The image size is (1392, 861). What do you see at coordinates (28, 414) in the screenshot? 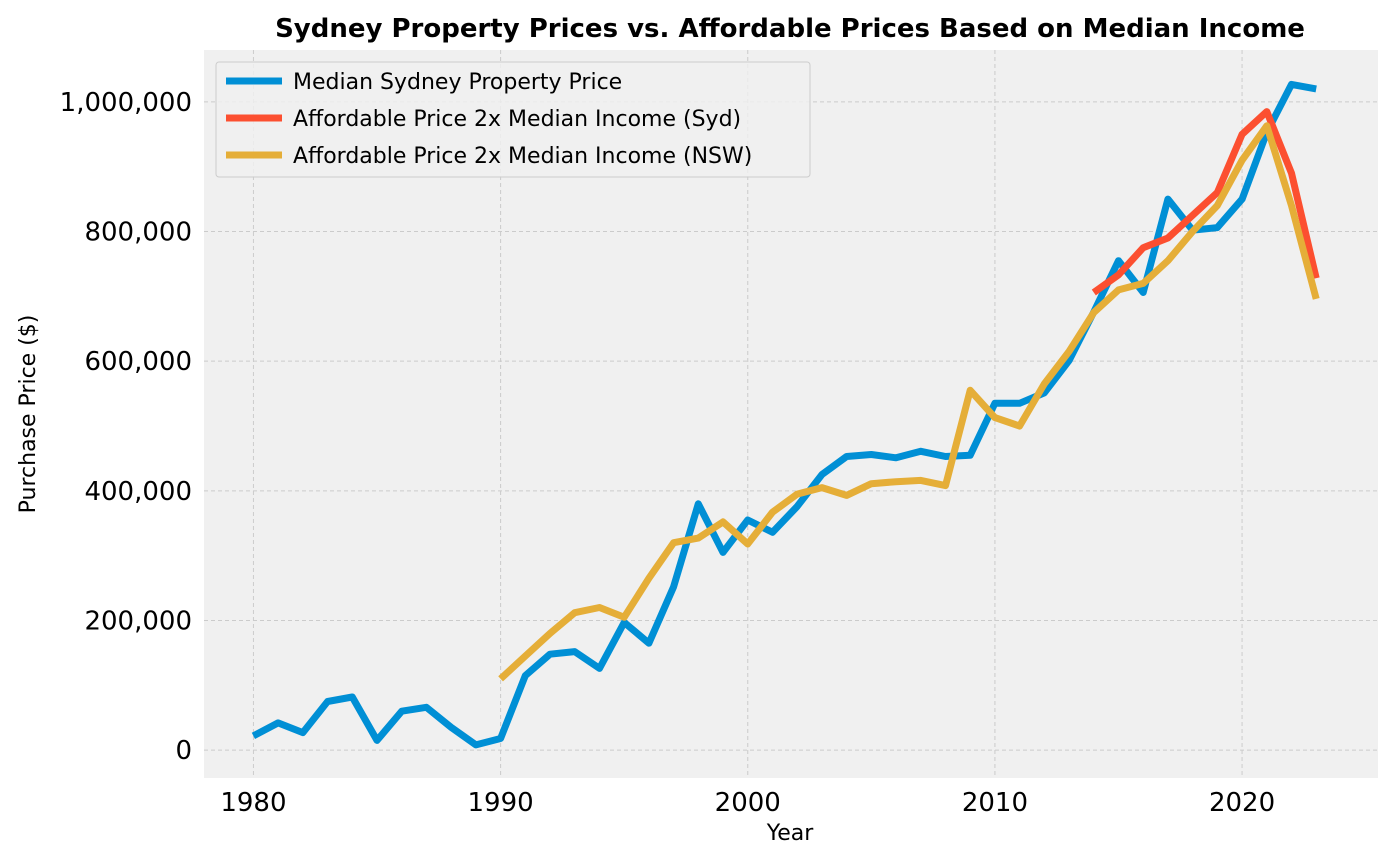
I see `y-axis-label: Purchase Price ($)` at bounding box center [28, 414].